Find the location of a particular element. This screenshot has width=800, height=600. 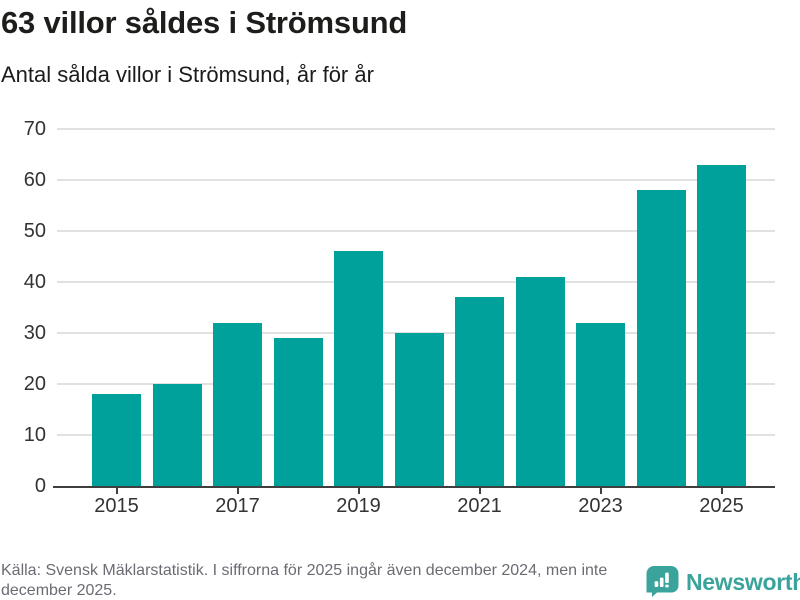

x-axis-label: 2019 is located at coordinates (358, 506).